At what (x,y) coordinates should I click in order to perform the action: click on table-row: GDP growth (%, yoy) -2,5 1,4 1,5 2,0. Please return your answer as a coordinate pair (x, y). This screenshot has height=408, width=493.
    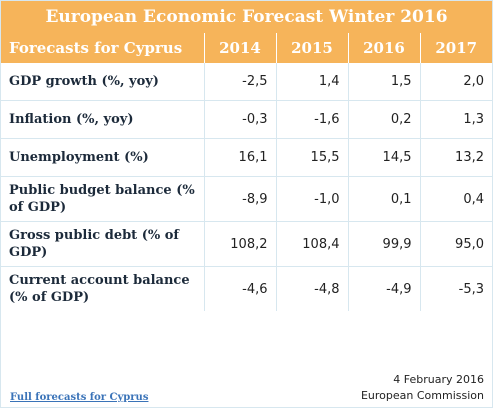
    Looking at the image, I should click on (246, 82).